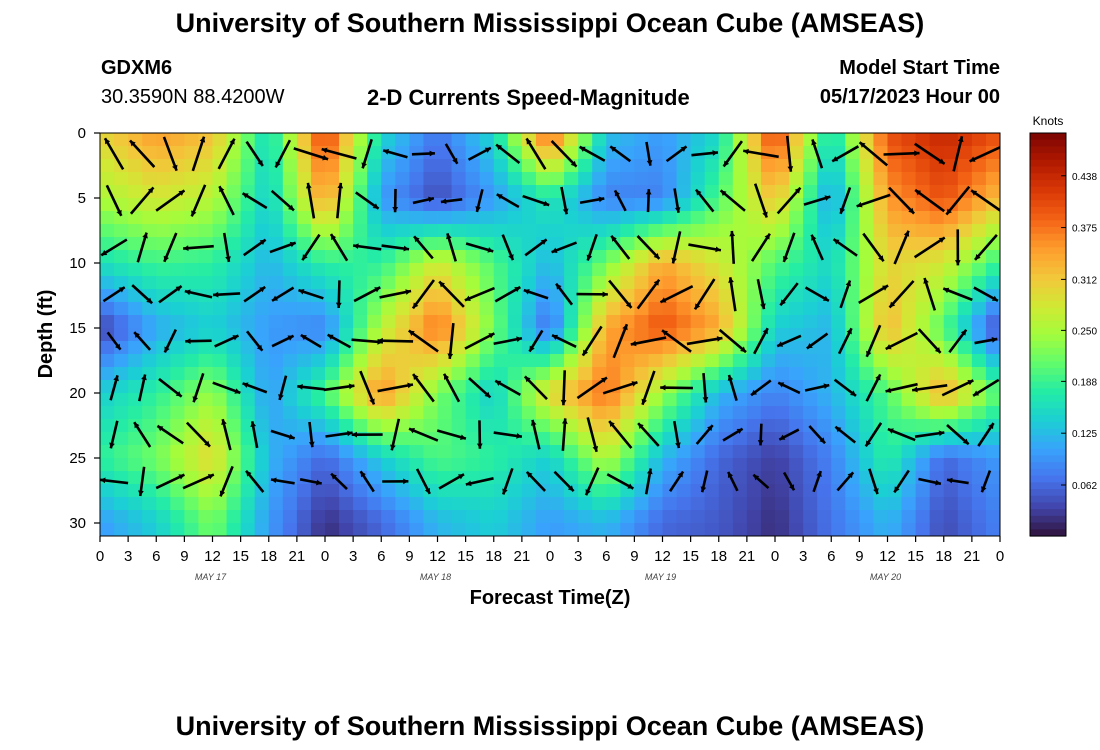 This screenshot has height=750, width=1100. I want to click on x-tick-label: 18, so click(493, 556).